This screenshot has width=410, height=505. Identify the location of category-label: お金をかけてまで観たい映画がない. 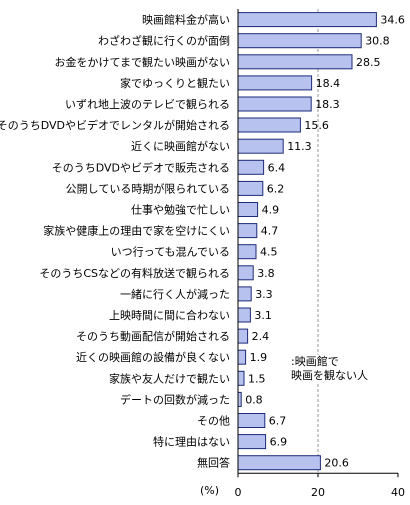
(142, 62).